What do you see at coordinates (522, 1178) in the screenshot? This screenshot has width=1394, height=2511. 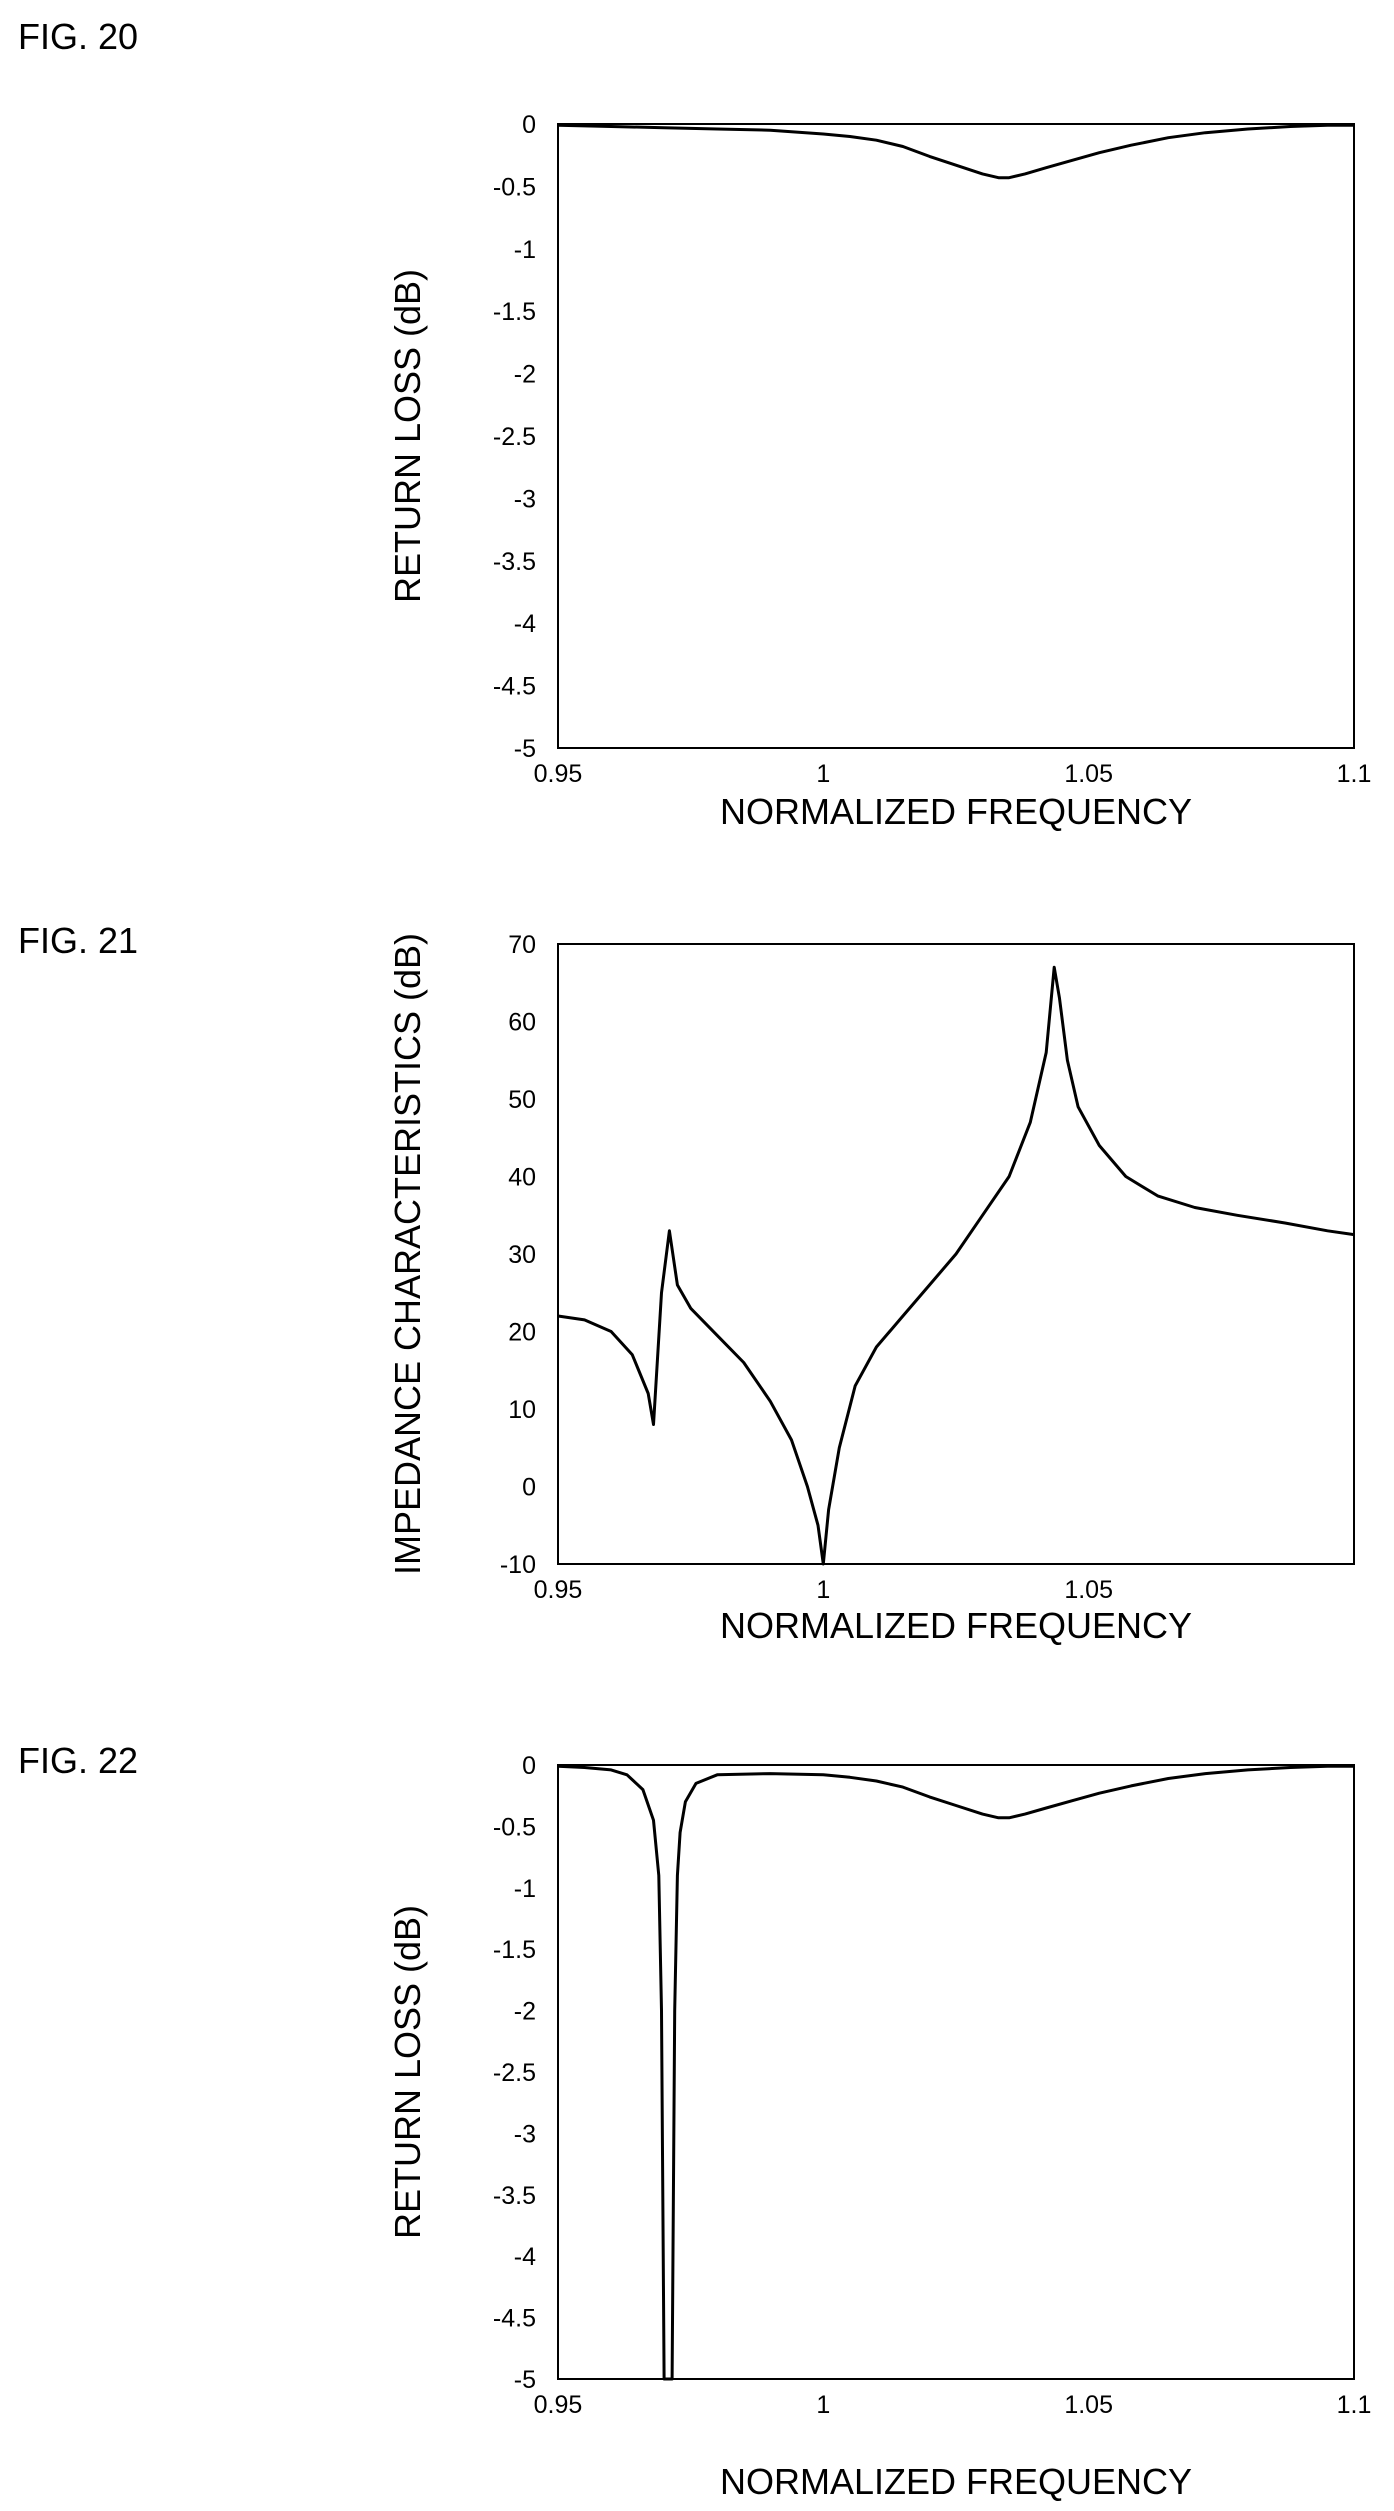 I see `y-tick-label: 40` at bounding box center [522, 1178].